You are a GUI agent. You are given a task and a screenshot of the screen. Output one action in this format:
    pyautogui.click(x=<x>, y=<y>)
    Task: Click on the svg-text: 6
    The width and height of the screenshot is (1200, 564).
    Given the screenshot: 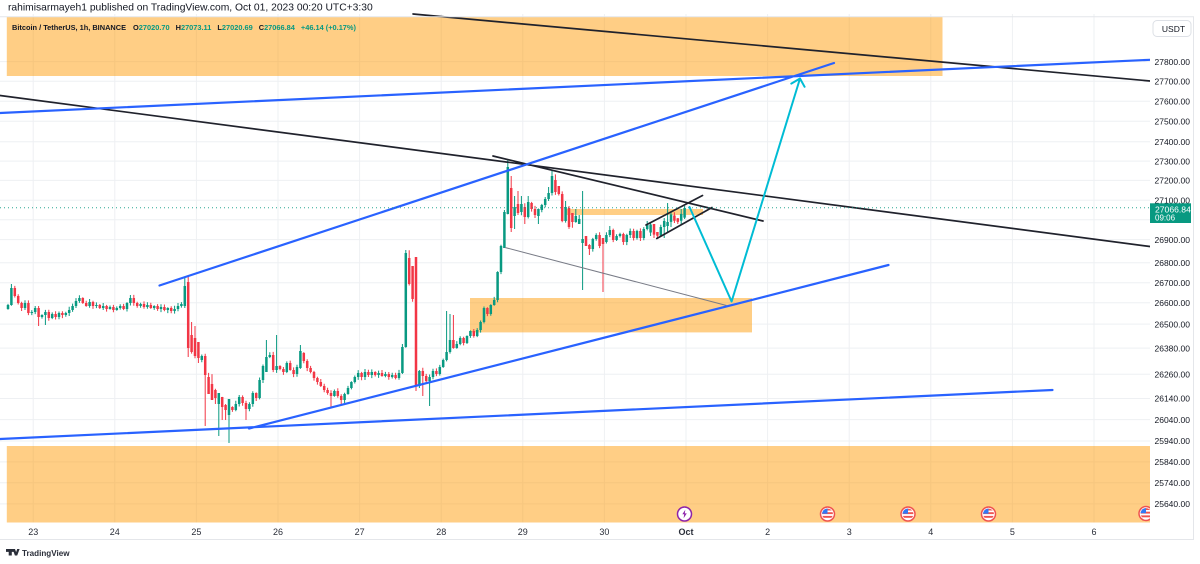 What is the action you would take?
    pyautogui.click(x=1093, y=532)
    